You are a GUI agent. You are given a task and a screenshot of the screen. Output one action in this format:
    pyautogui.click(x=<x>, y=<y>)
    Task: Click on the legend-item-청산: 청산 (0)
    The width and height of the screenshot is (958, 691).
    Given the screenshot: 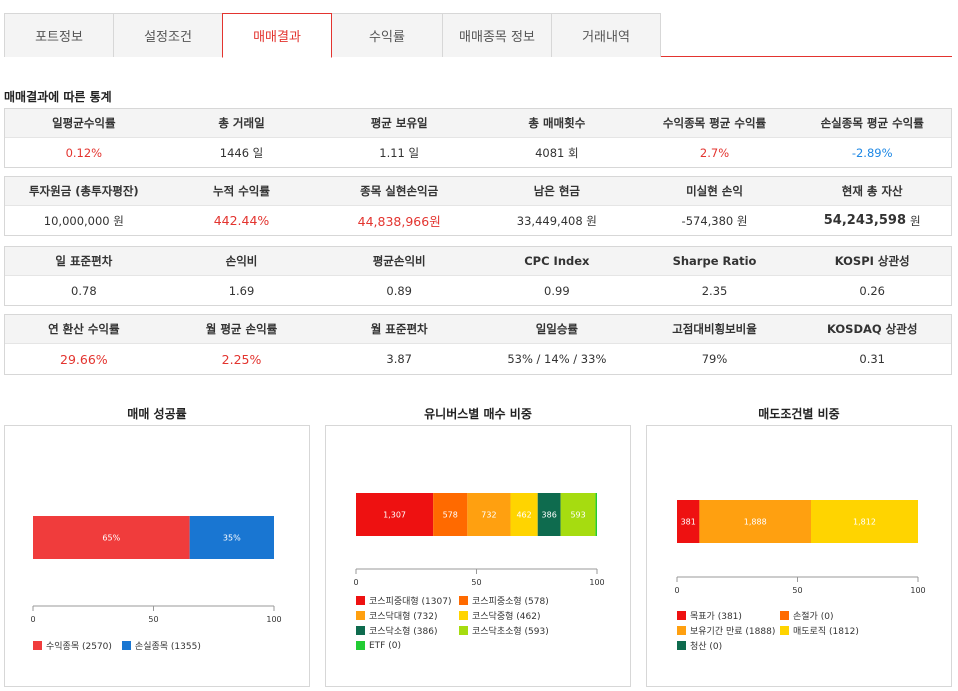 What is the action you would take?
    pyautogui.click(x=728, y=645)
    